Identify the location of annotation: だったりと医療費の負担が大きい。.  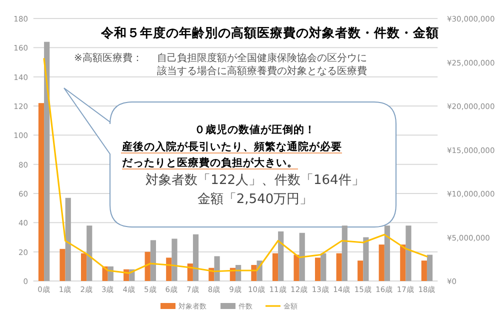
(210, 162).